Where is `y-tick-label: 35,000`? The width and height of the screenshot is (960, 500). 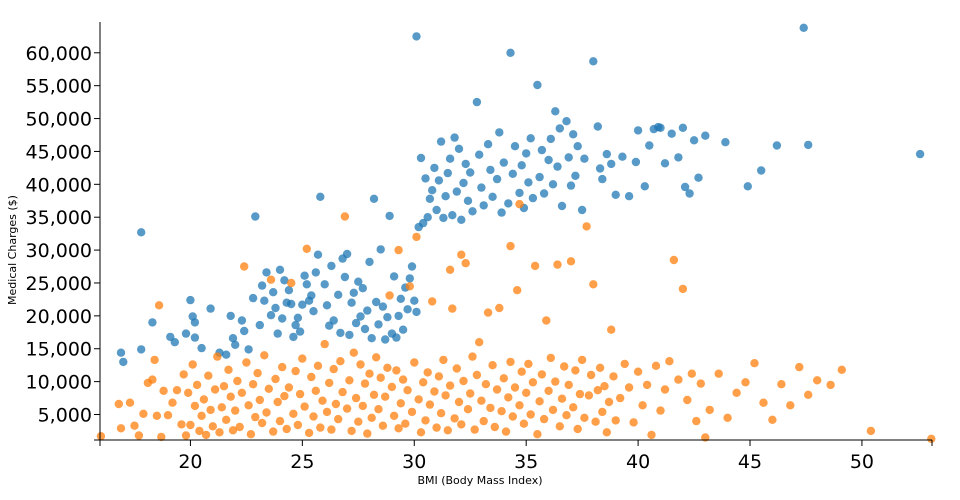
y-tick-label: 35,000 is located at coordinates (59, 218).